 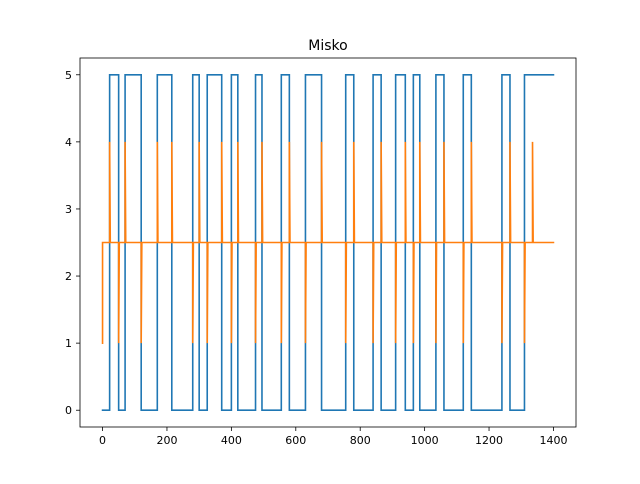 I want to click on x-tick-label: 1400, so click(x=553, y=440).